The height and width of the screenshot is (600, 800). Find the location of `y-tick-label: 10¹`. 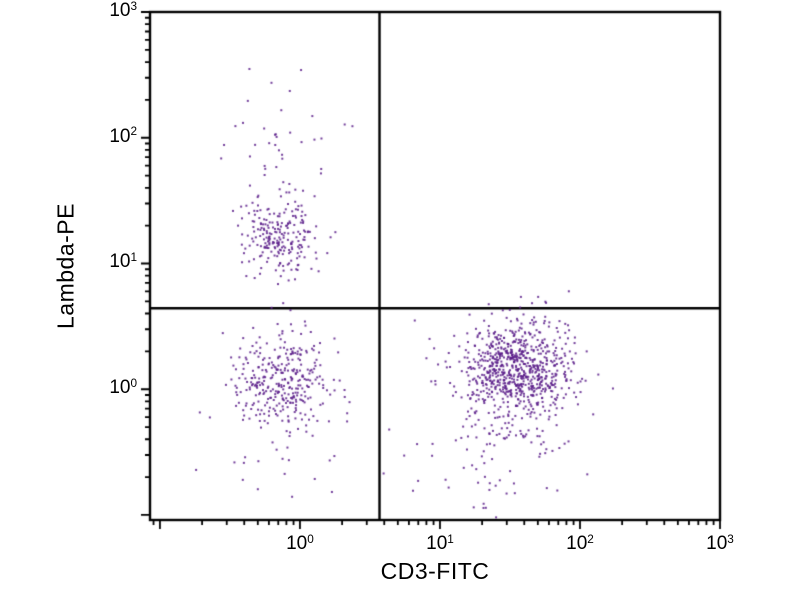

y-tick-label: 10¹ is located at coordinates (123, 262).